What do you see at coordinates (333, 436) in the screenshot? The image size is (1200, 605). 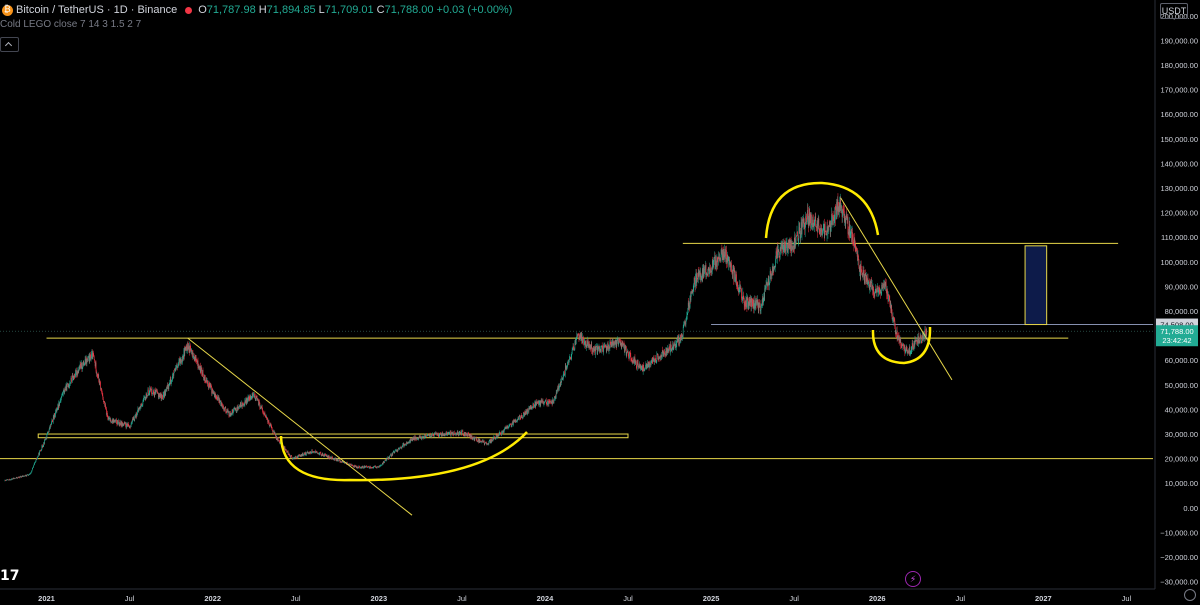 I see `channel-band` at bounding box center [333, 436].